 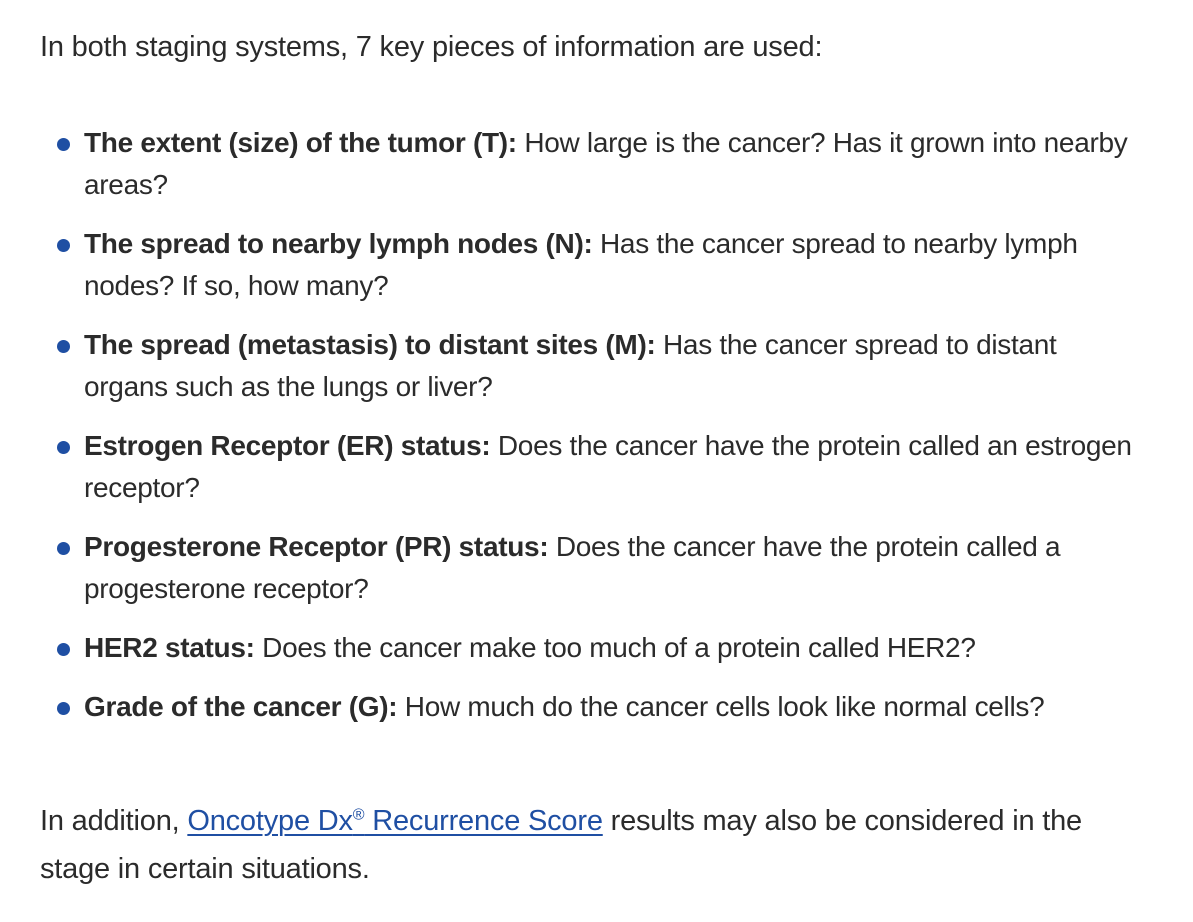 I want to click on oncotype-recurrence-score-link: Oncotype Dx® Recurrence Score, so click(x=395, y=821).